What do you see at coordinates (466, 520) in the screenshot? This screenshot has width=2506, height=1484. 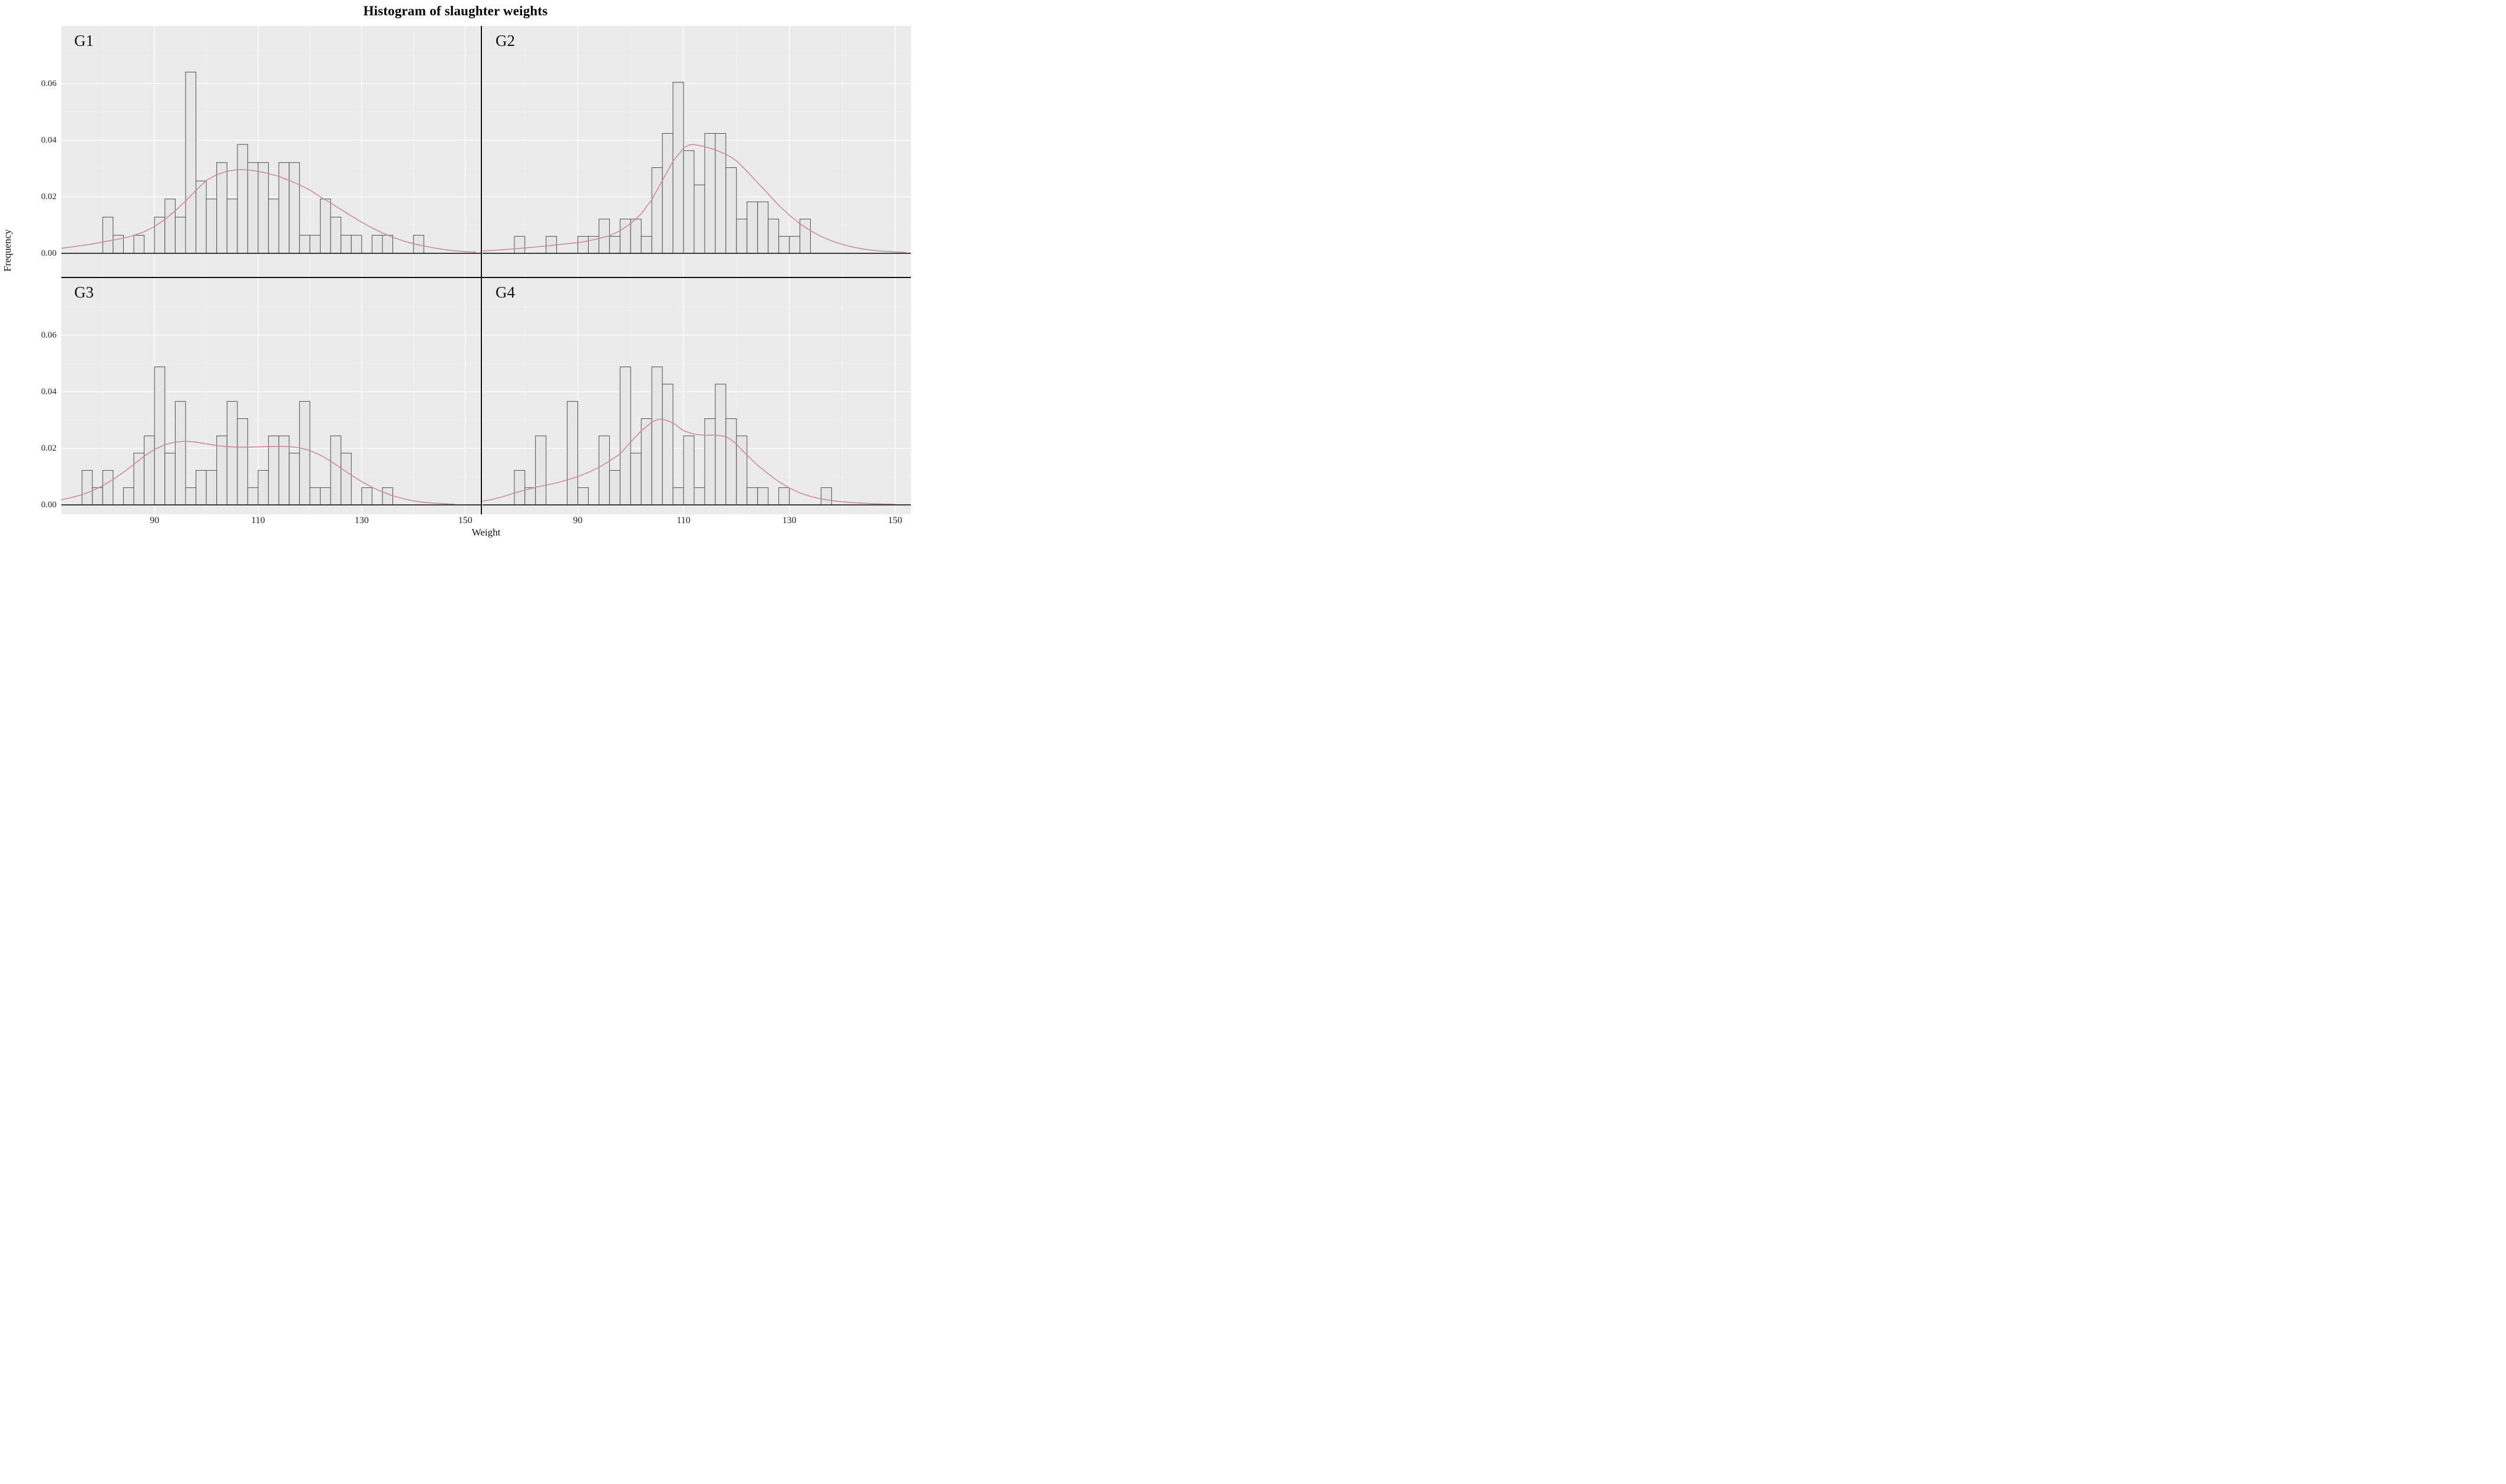 I see `x-tick-label: 150` at bounding box center [466, 520].